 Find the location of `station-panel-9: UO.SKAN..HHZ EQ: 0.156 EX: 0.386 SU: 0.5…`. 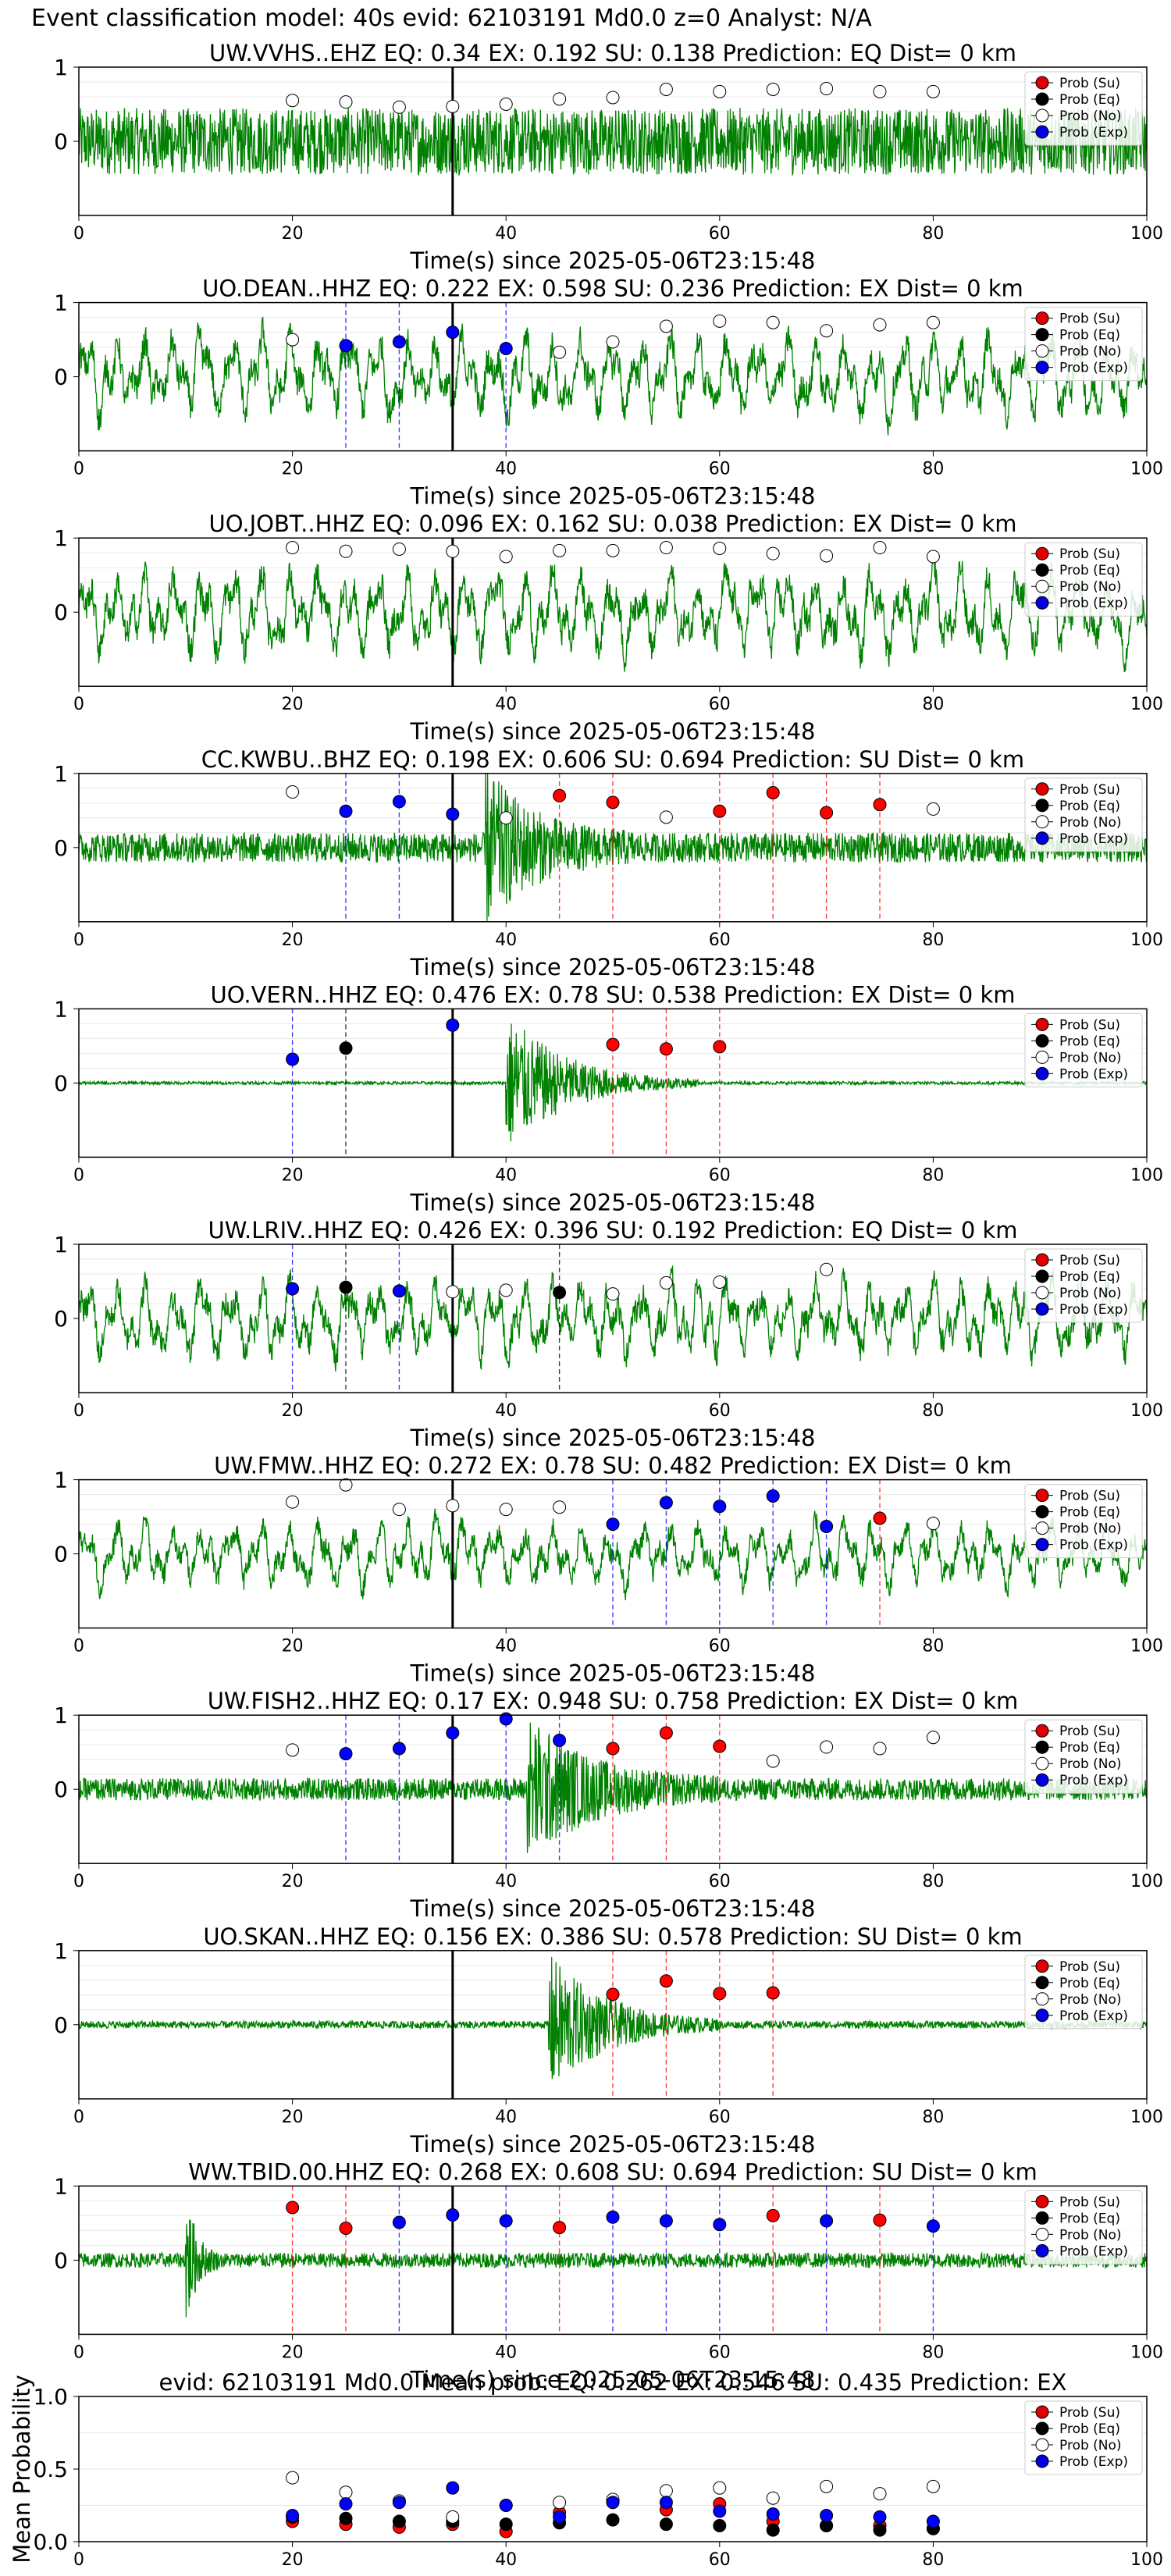

station-panel-9: UO.SKAN..HHZ EQ: 0.156 EX: 0.386 SU: 0.5… is located at coordinates (608, 2040).